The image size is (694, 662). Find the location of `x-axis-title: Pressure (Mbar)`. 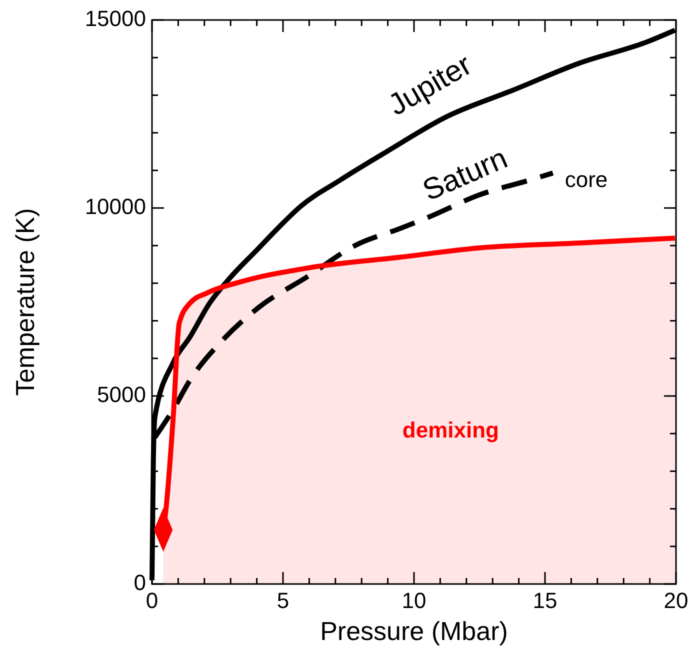

x-axis-title: Pressure (Mbar) is located at coordinates (414, 631).